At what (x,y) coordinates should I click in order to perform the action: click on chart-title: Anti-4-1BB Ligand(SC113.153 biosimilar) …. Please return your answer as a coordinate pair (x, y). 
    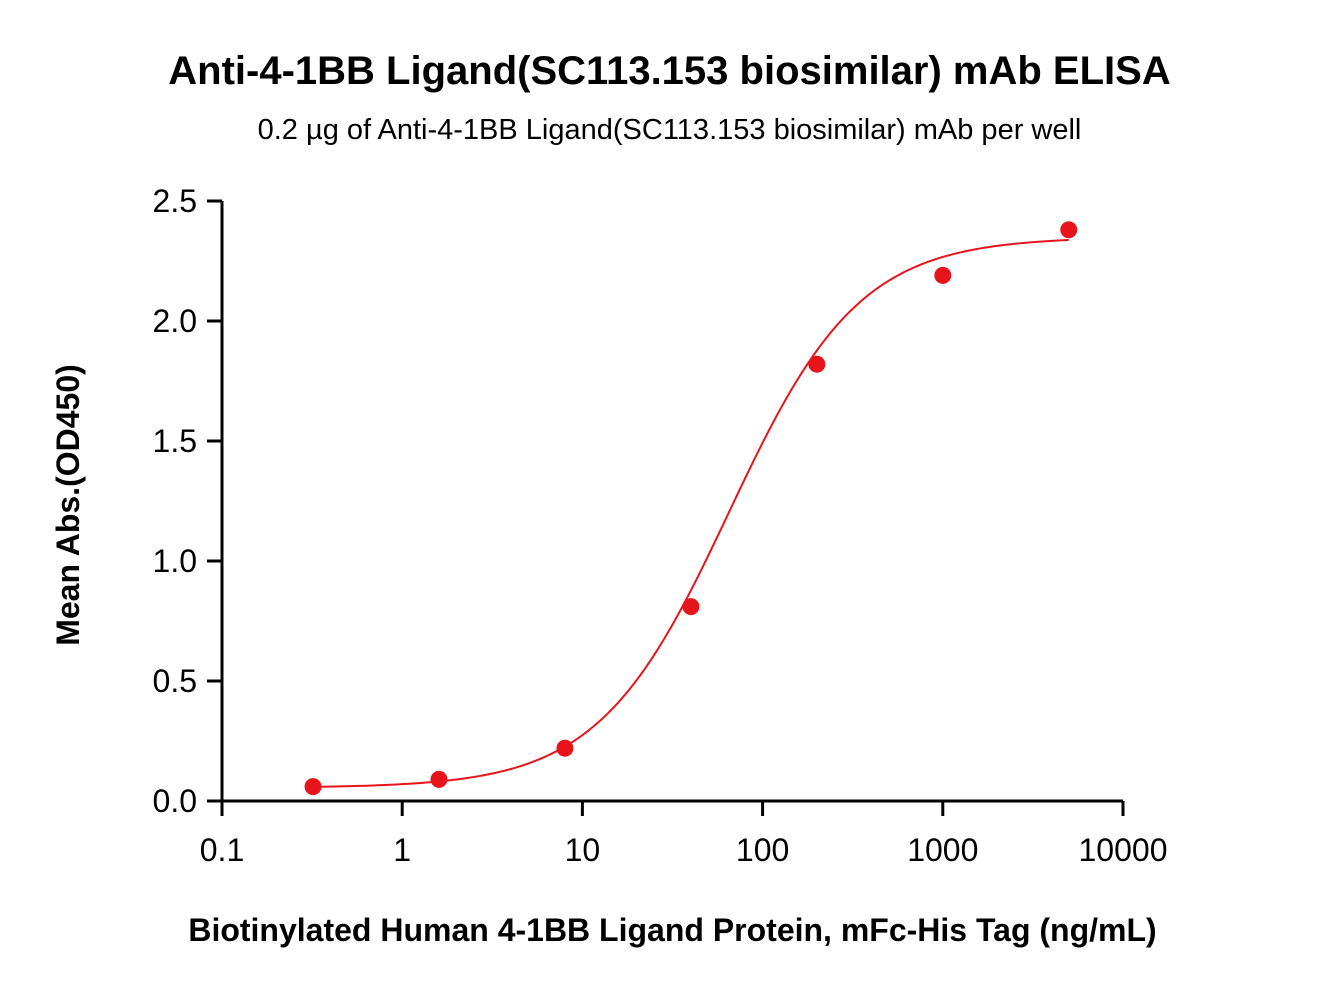
    Looking at the image, I should click on (669, 71).